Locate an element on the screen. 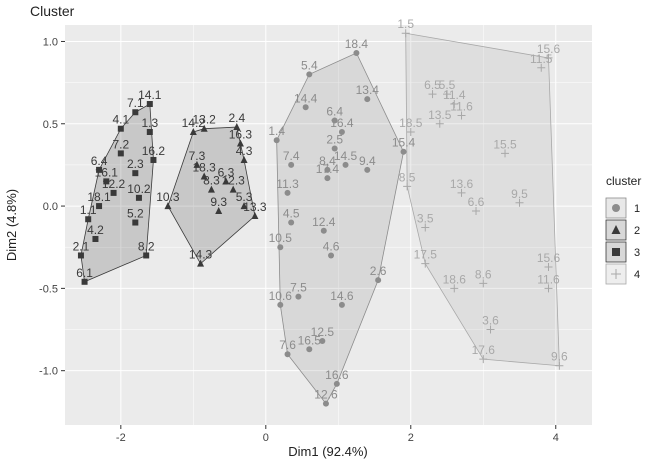 This screenshot has width=655, height=469. legend-label: 4 is located at coordinates (637, 275).